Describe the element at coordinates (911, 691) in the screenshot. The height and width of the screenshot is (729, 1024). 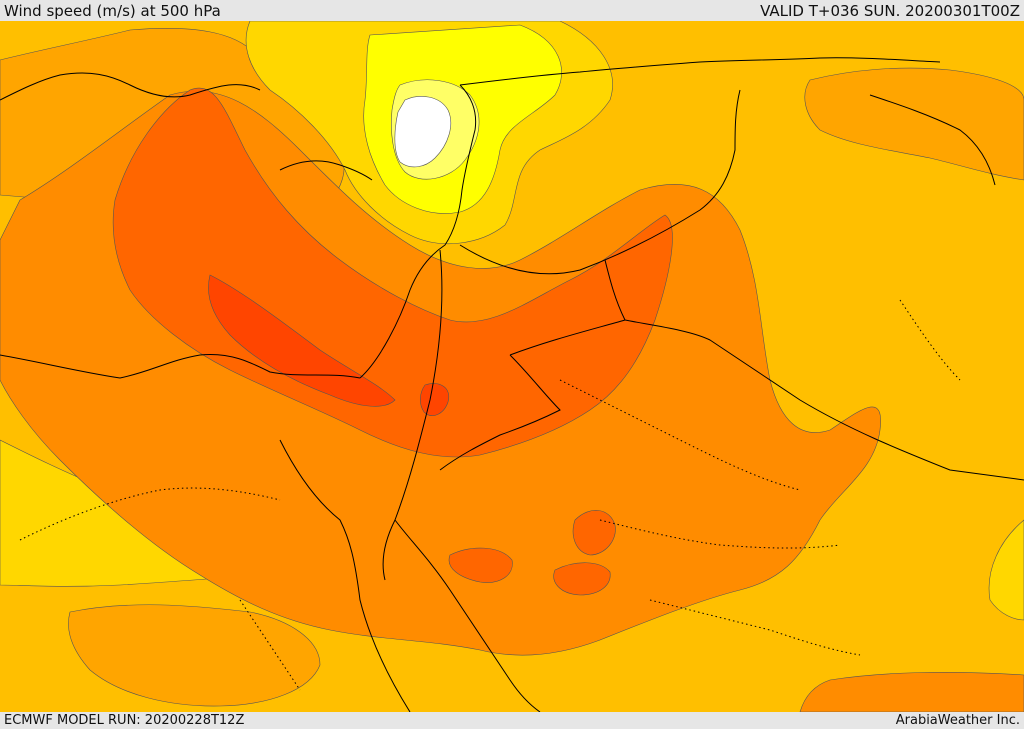
I see `field-orange-light-se` at that location.